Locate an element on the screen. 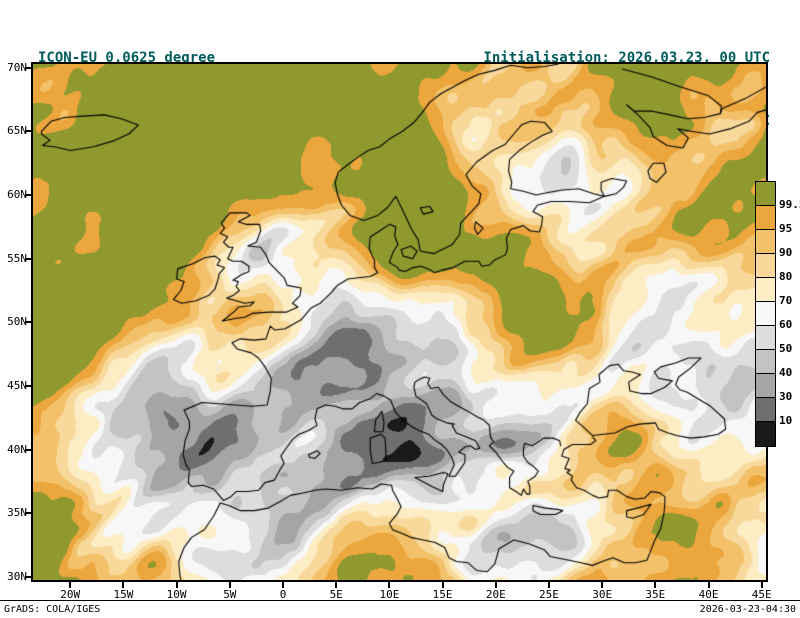 The height and width of the screenshot is (618, 800). colorbar-label: 60 is located at coordinates (786, 324).